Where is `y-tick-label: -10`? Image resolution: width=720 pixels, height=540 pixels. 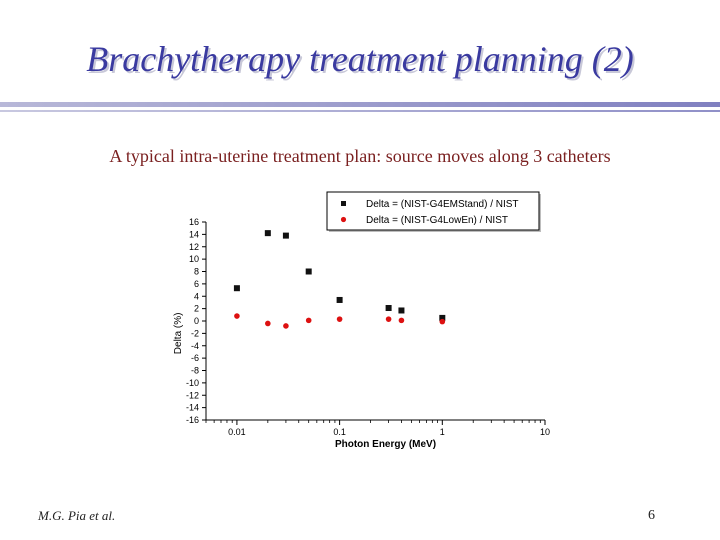 y-tick-label: -10 is located at coordinates (192, 383).